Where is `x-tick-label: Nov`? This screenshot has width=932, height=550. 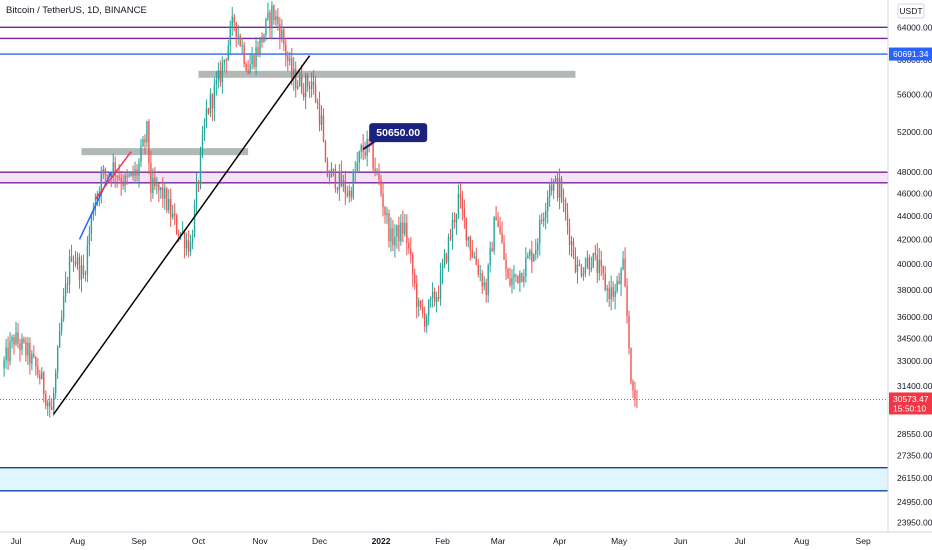 x-tick-label: Nov is located at coordinates (260, 541).